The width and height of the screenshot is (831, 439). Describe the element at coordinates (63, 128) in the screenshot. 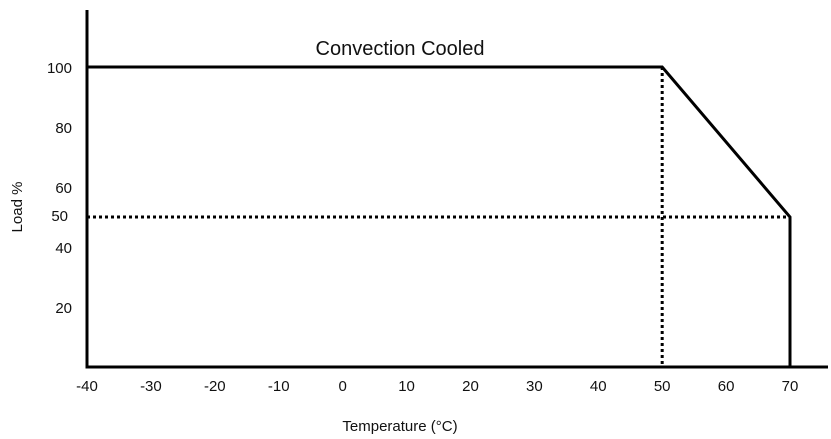

I see `y-tick-label: 80` at that location.